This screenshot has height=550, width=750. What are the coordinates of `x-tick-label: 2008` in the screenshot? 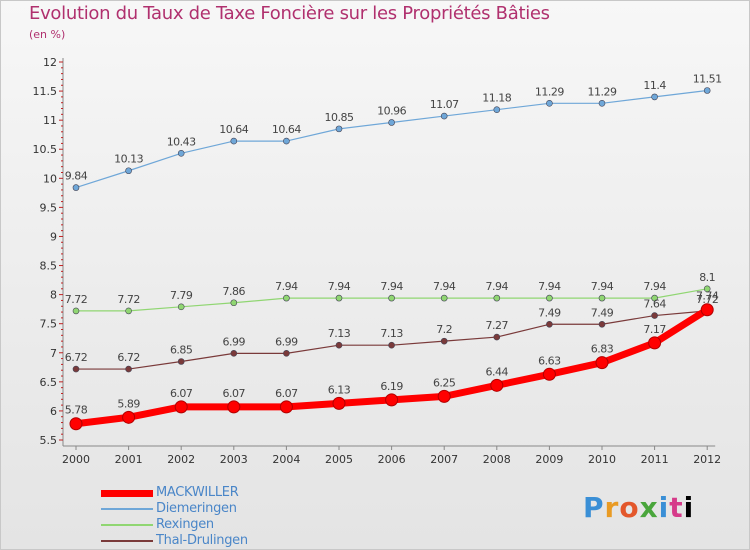 It's located at (497, 459).